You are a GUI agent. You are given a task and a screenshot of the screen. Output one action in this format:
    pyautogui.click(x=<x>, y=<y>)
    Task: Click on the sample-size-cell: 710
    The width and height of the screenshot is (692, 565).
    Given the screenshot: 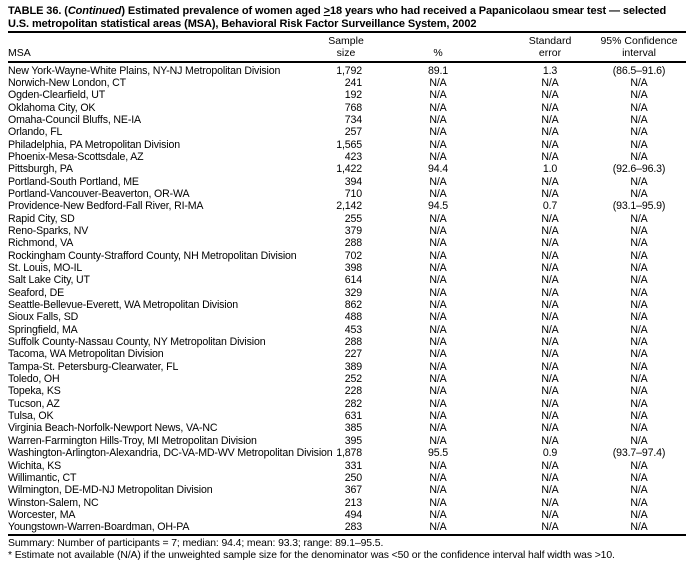 What is the action you would take?
    pyautogui.click(x=353, y=193)
    